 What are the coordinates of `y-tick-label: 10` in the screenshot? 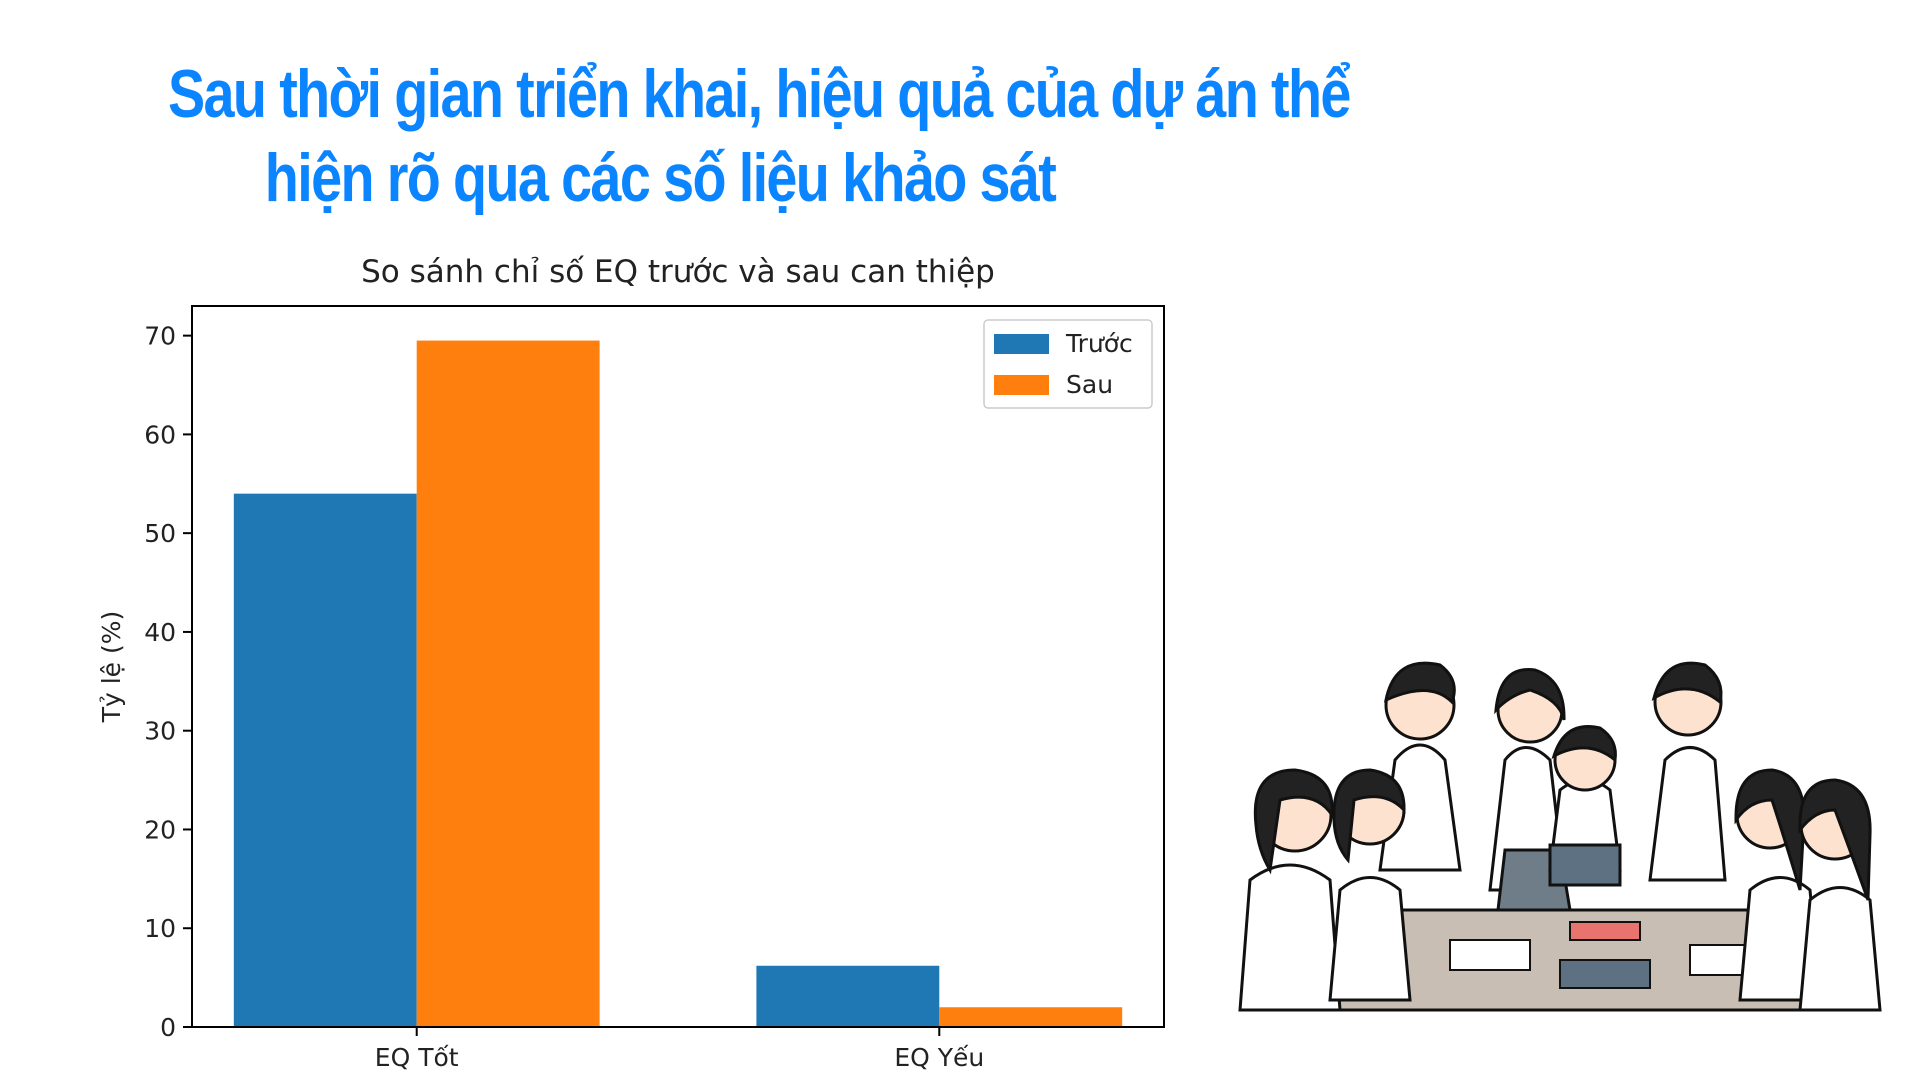 It's located at (160, 928).